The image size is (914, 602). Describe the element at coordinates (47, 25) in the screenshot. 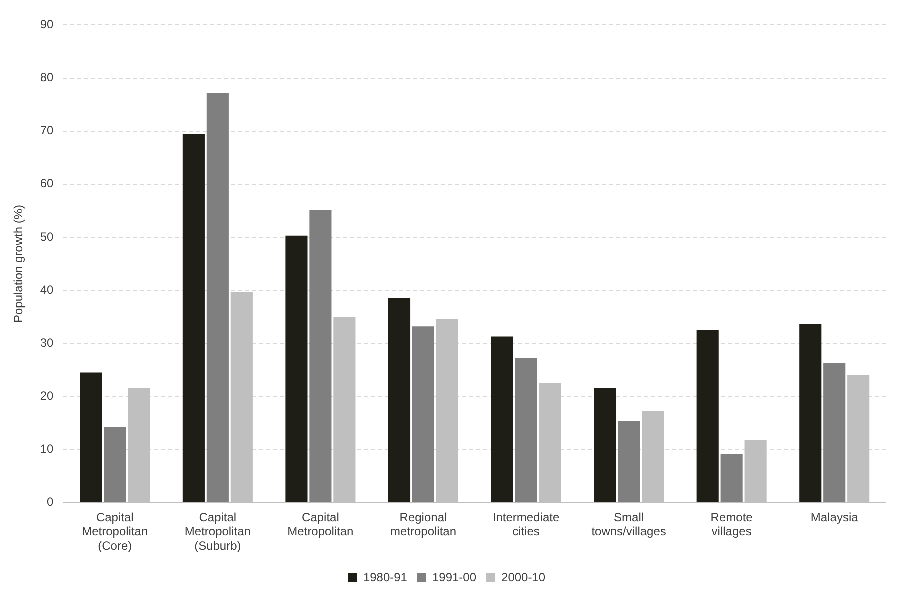

I see `y-tick-label: 90` at that location.